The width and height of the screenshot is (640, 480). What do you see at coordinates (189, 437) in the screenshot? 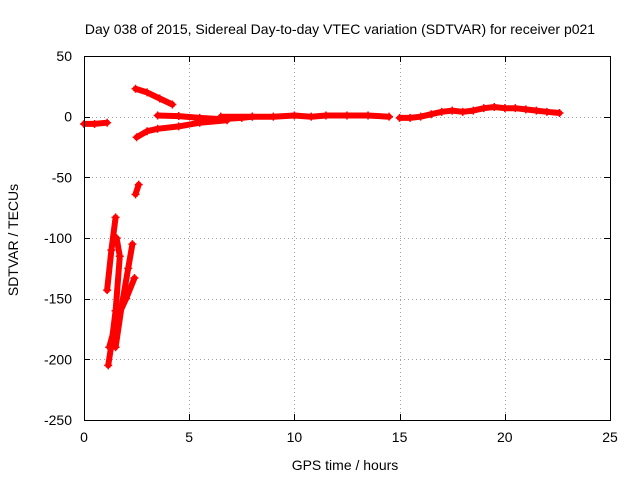
I see `x-tick-label: 5` at bounding box center [189, 437].